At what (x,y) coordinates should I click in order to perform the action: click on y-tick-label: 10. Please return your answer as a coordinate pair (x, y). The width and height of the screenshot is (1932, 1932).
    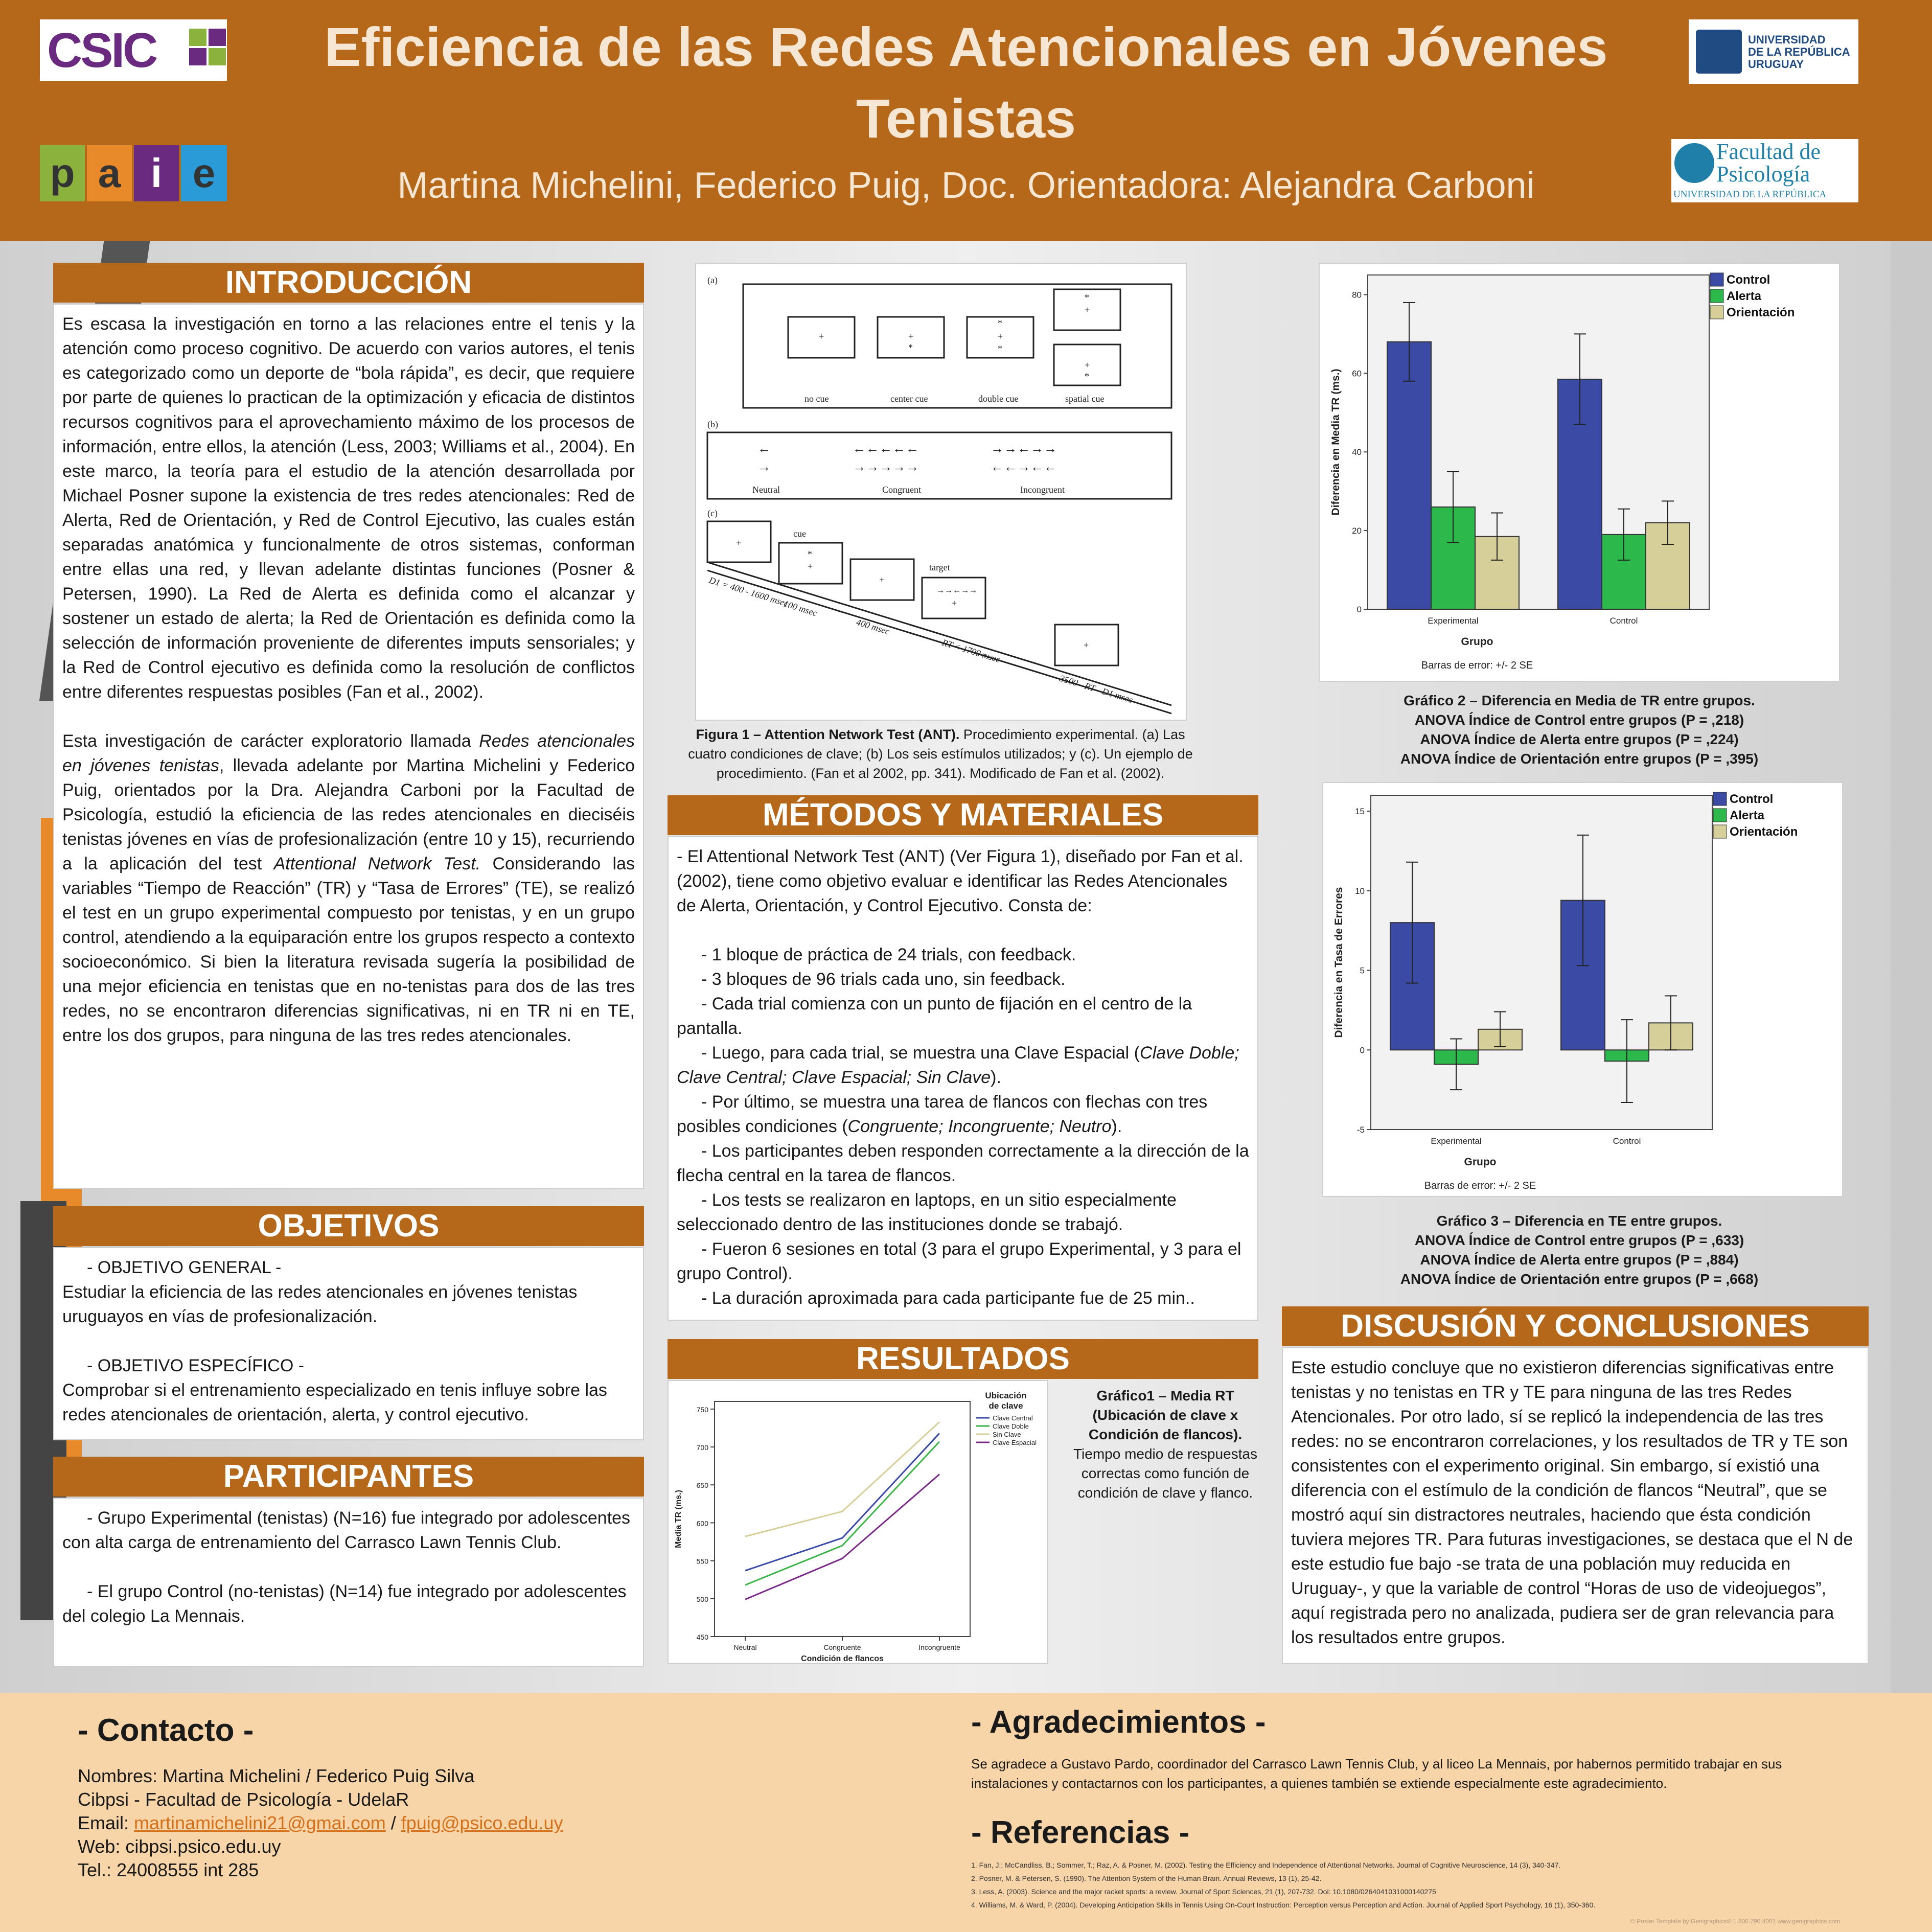
    Looking at the image, I should click on (1360, 891).